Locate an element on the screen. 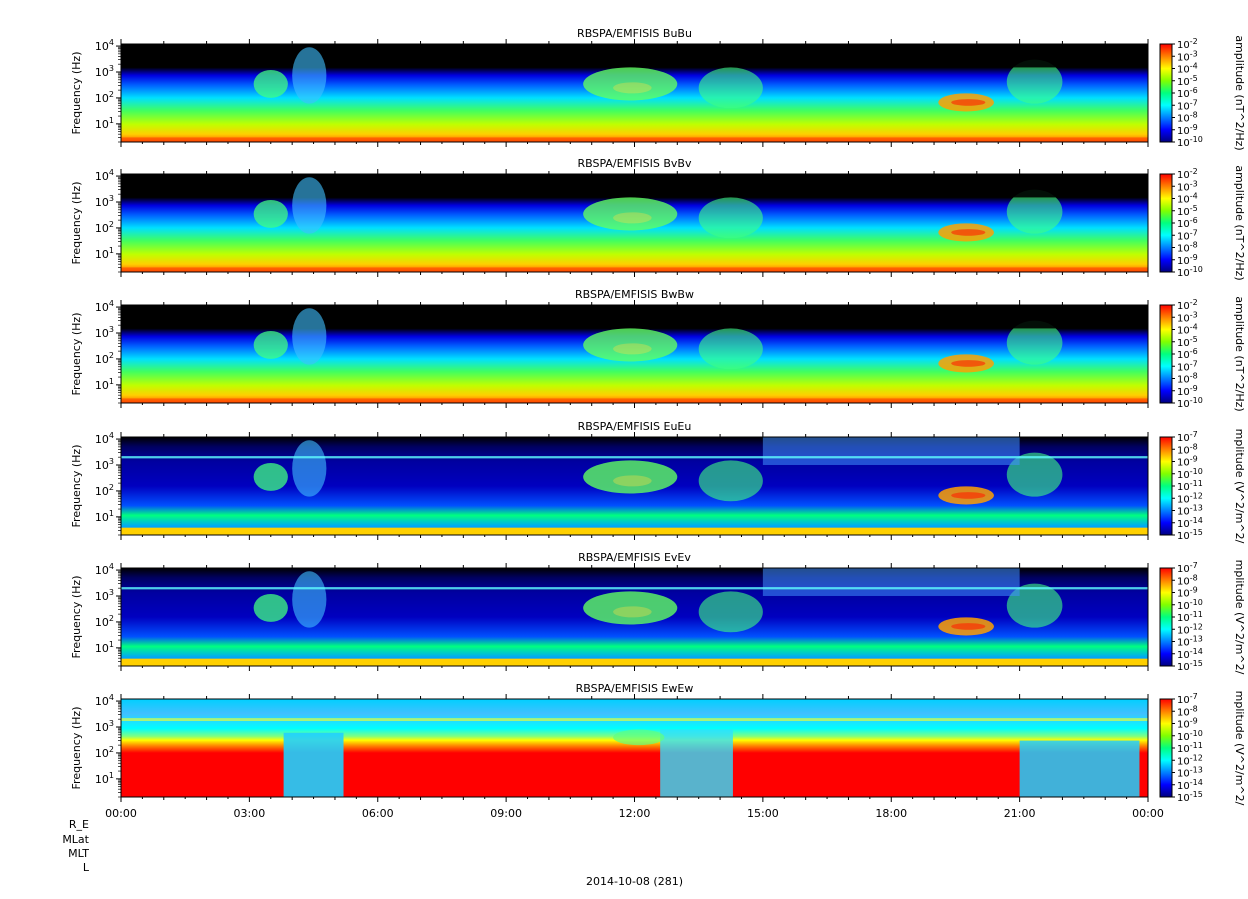  x-tick-label: 21:00 is located at coordinates (1020, 813).